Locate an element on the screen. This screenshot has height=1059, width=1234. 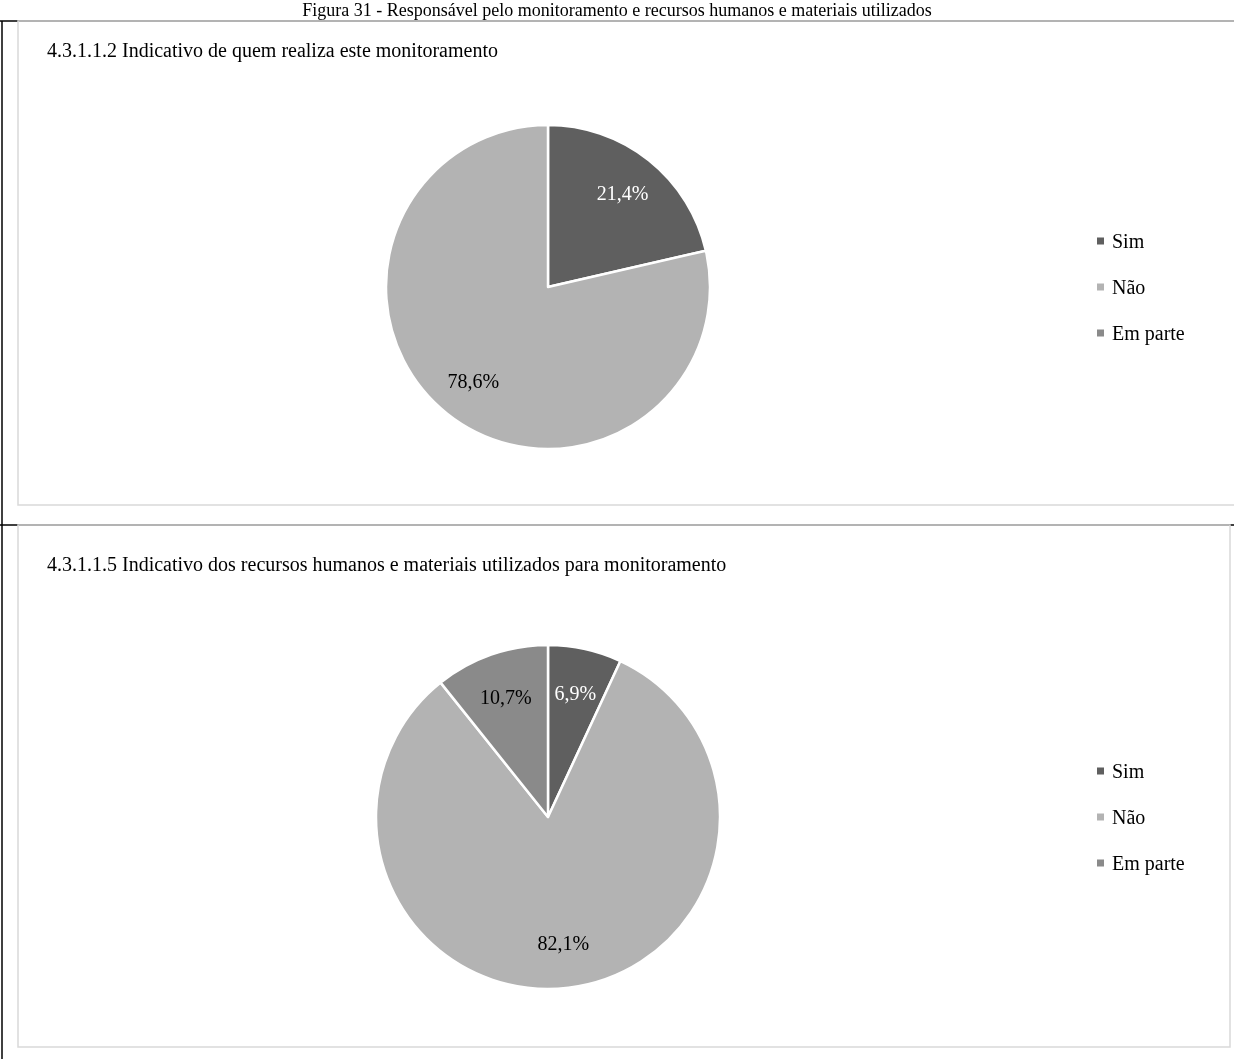
chart-title: 4.3.1.1.5 Indicativo dos recursos humanos e materiais utilizados para monitoramento is located at coordinates (387, 564).